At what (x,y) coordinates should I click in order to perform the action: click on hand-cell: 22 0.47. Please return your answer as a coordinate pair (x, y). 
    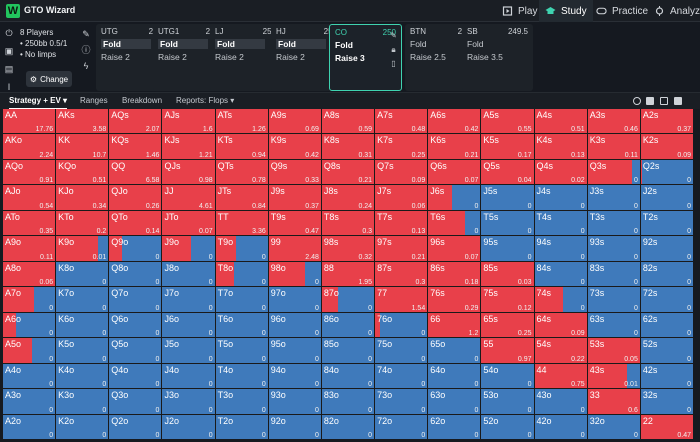
    Looking at the image, I should click on (666, 426).